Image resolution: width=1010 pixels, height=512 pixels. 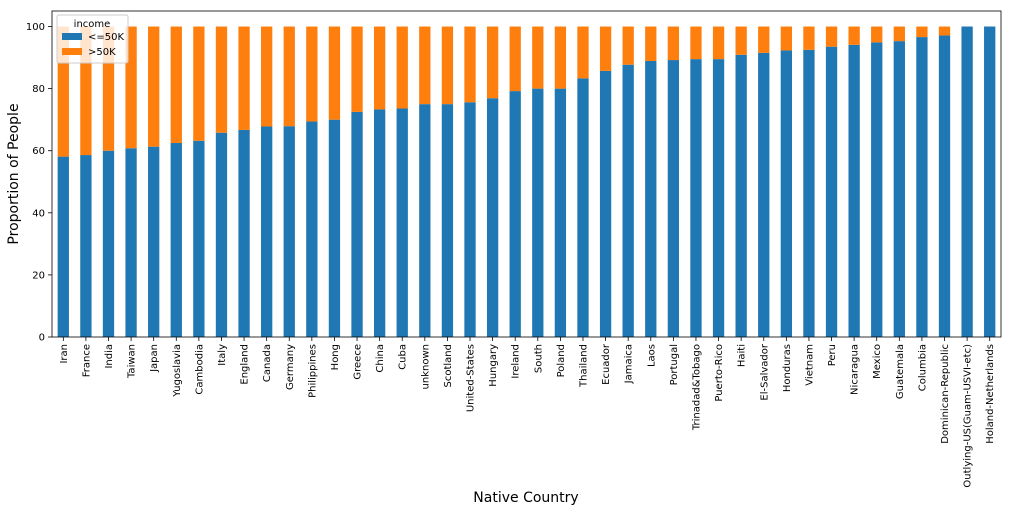 What do you see at coordinates (42, 338) in the screenshot?
I see `y-tick-label: 0` at bounding box center [42, 338].